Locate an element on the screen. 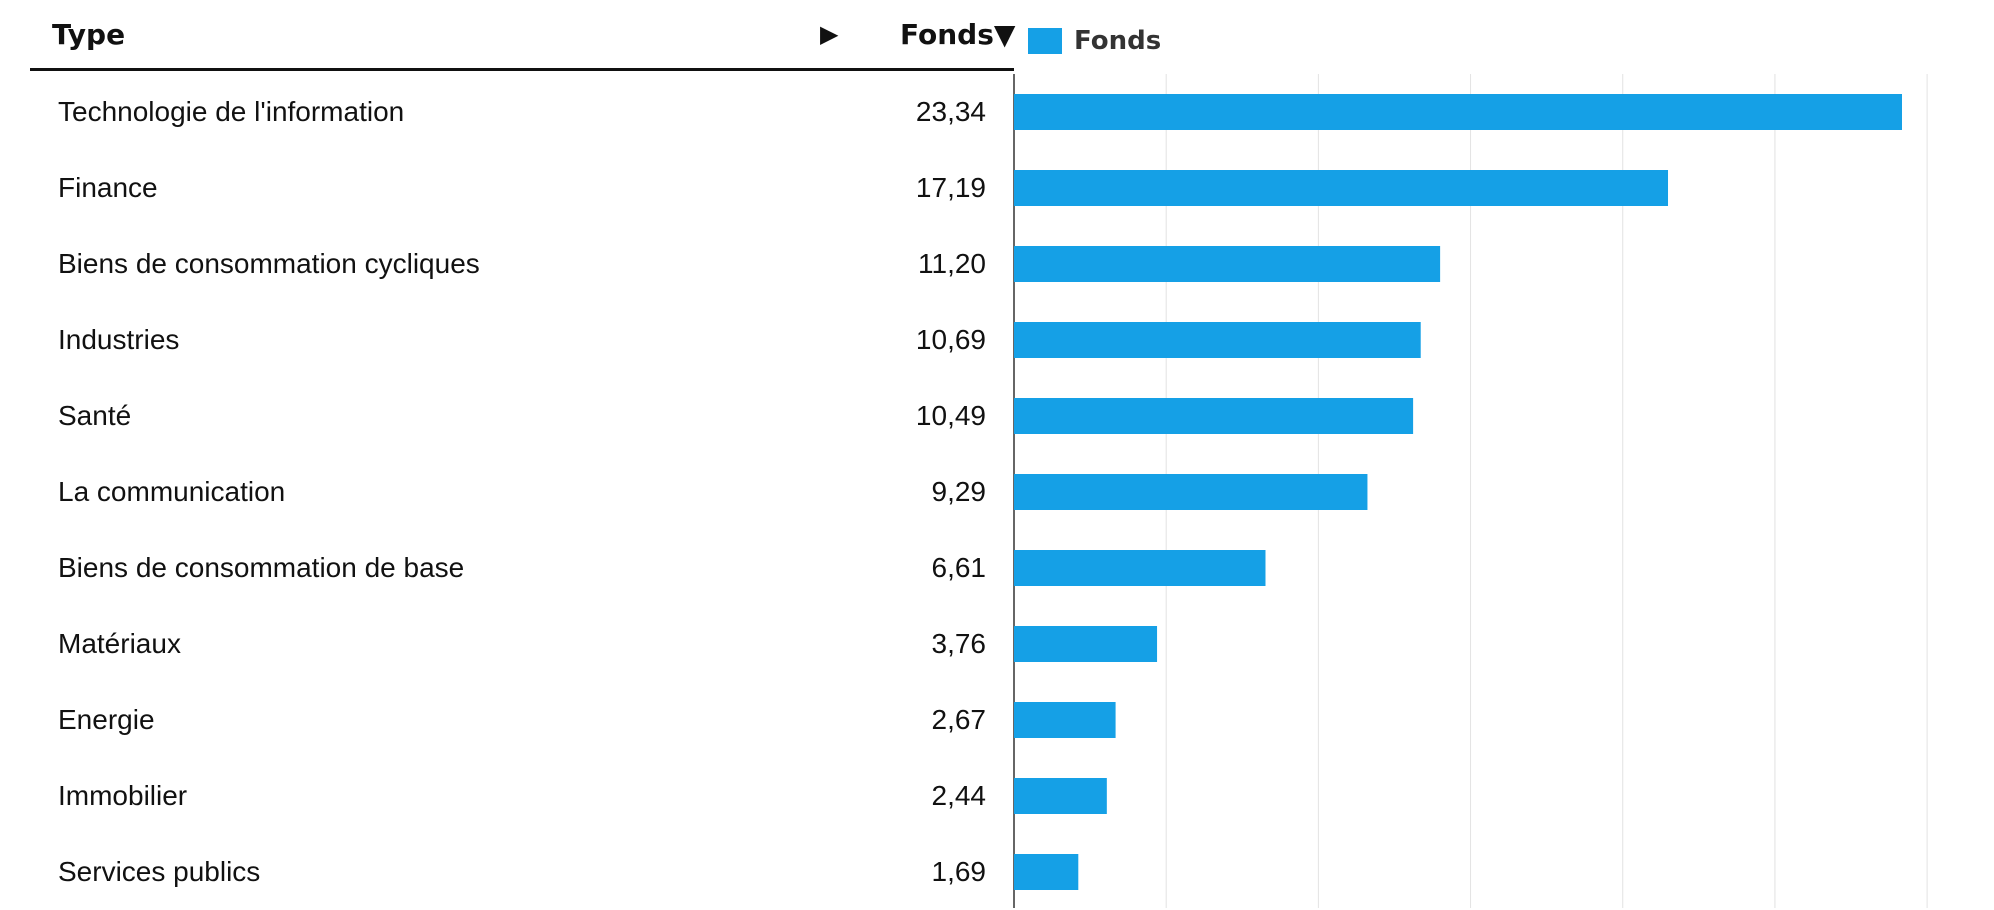 This screenshot has width=1994, height=910. value-label: 9,29 is located at coordinates (959, 491).